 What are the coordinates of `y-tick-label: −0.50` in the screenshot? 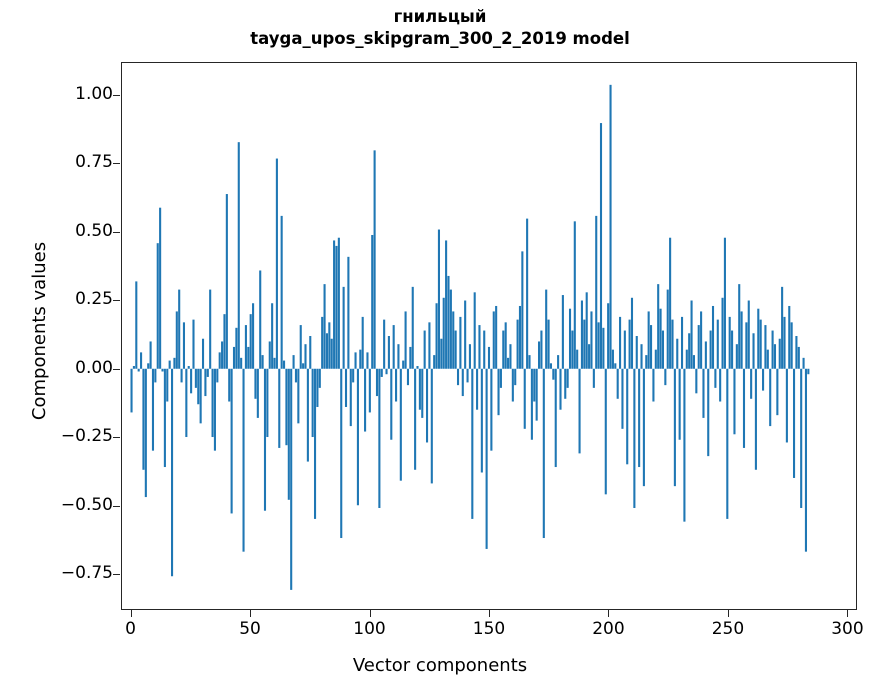 It's located at (86, 504).